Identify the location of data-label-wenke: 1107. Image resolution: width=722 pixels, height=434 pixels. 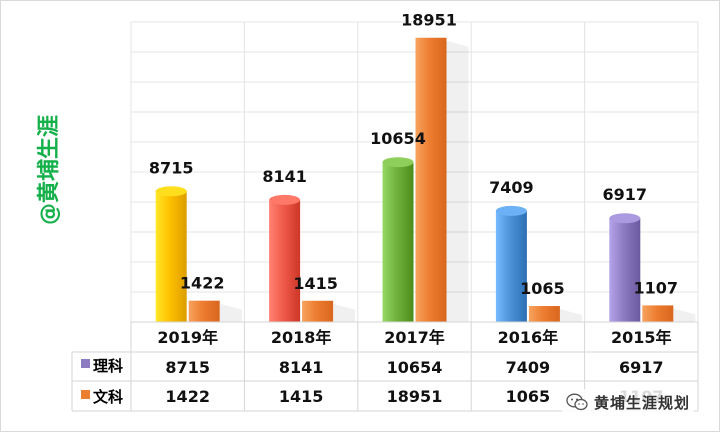
(656, 287).